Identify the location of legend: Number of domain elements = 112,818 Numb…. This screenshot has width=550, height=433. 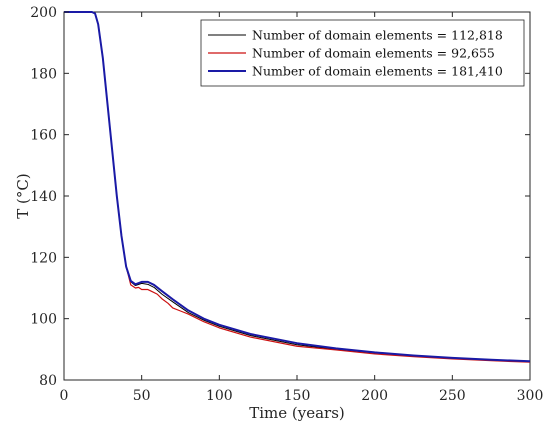
(362, 53).